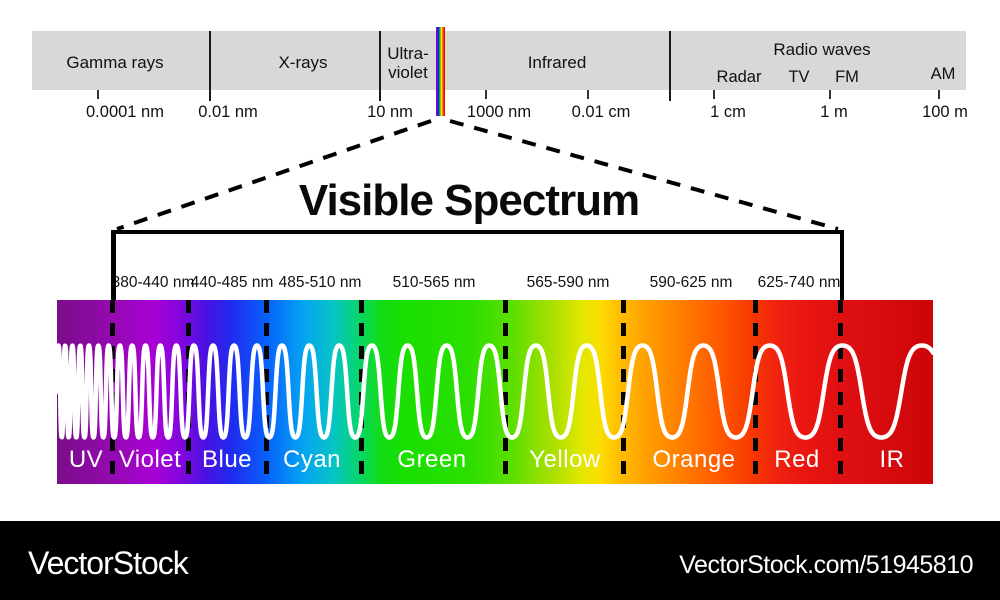 The height and width of the screenshot is (600, 1000). I want to click on sub-label-tv: TV, so click(799, 77).